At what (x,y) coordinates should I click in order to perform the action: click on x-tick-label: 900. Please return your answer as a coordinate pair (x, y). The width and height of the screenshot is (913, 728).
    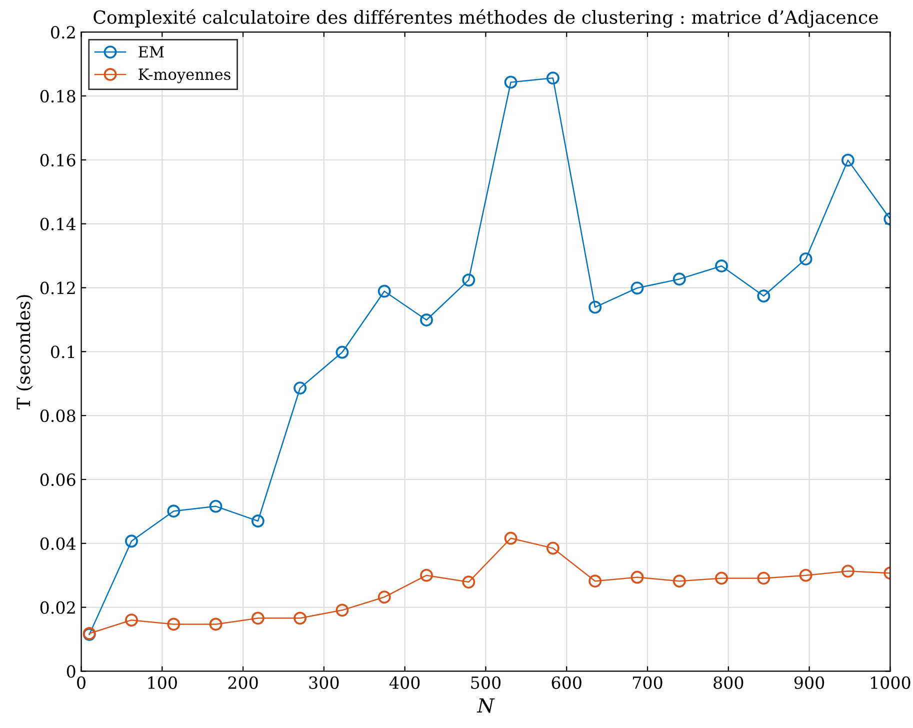
    Looking at the image, I should click on (809, 682).